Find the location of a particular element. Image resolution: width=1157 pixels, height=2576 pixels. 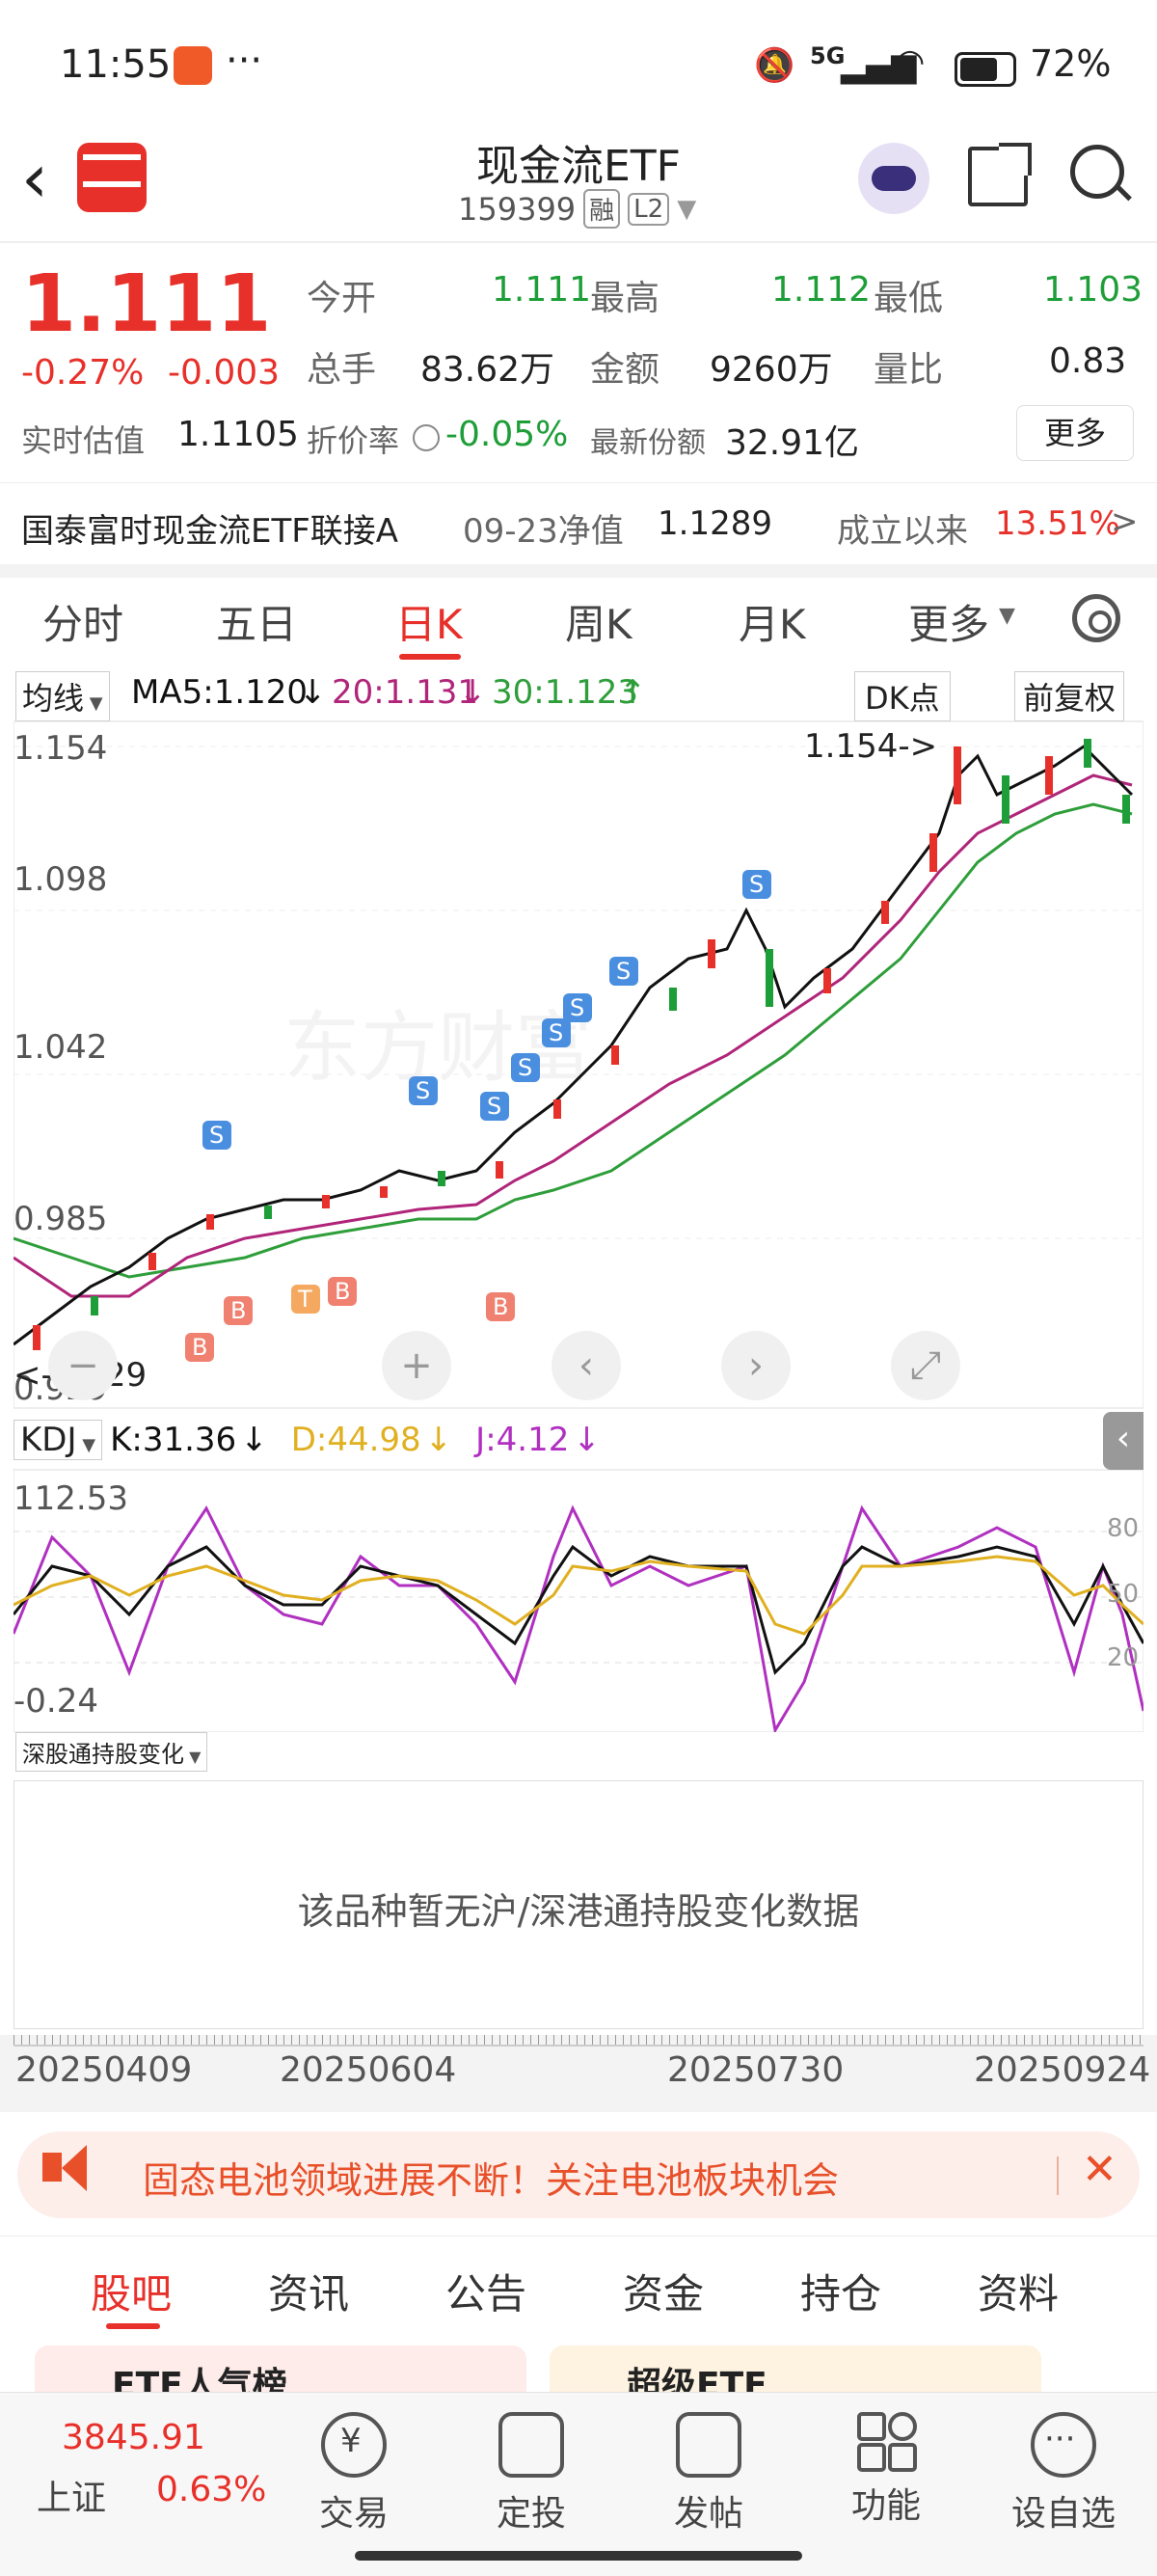

watermark: 东方财富 is located at coordinates (437, 1048).